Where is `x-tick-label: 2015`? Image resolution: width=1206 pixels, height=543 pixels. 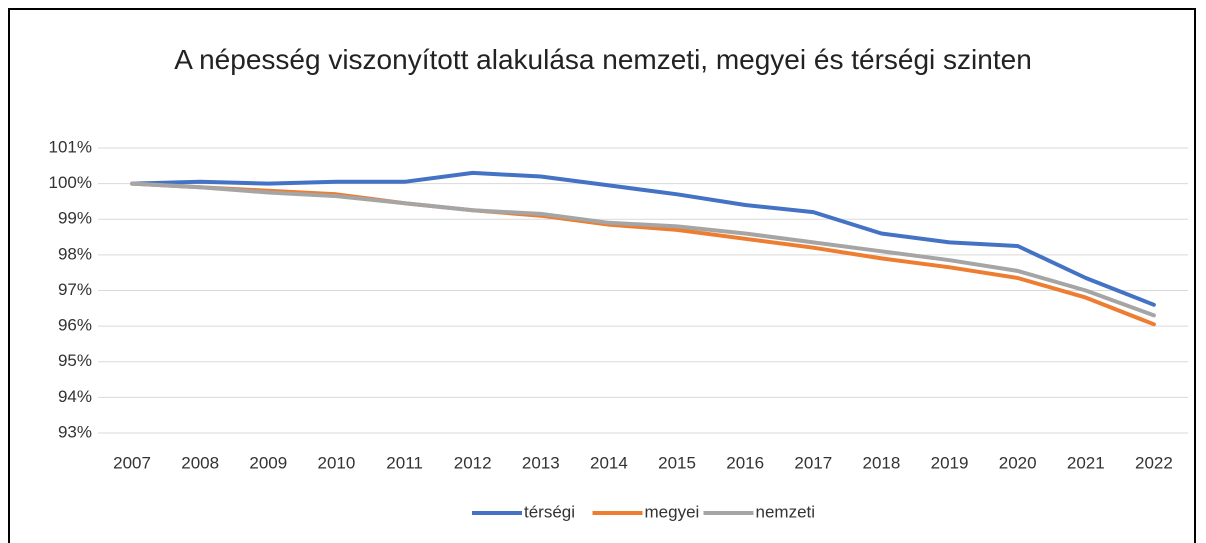 x-tick-label: 2015 is located at coordinates (677, 462).